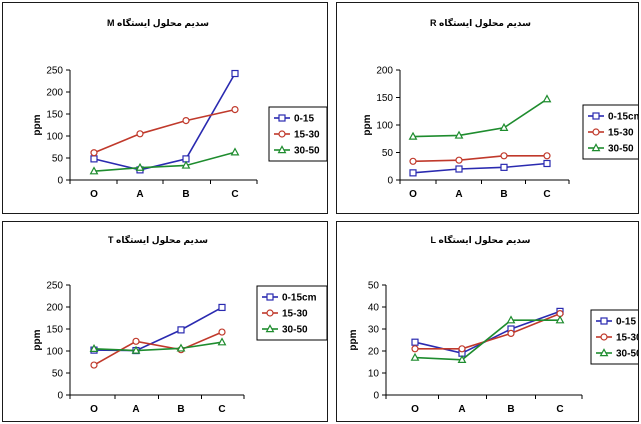 This screenshot has width=641, height=424. Describe the element at coordinates (374, 330) in the screenshot. I see `y-tick-label: 30` at that location.